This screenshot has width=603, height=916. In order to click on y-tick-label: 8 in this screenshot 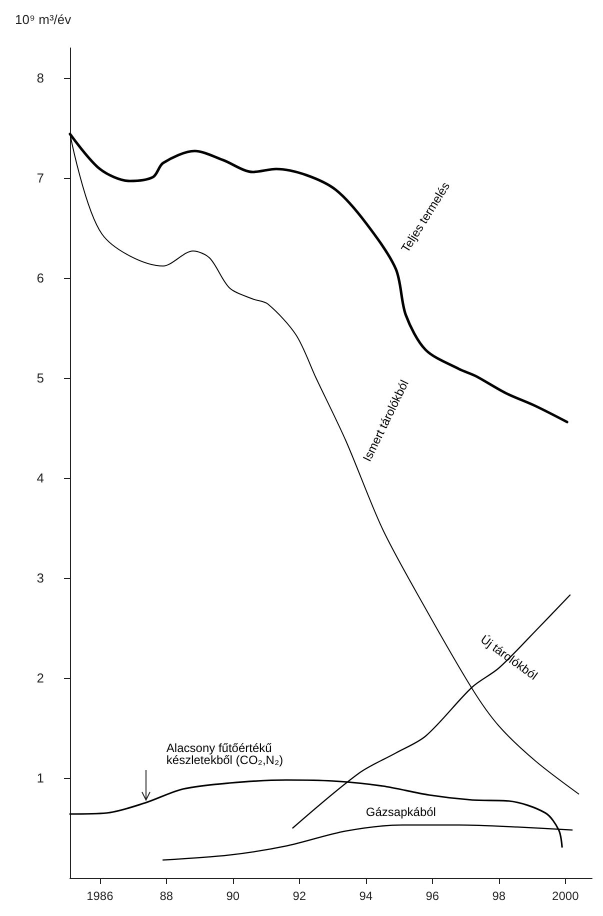, I will do `click(40, 78)`.